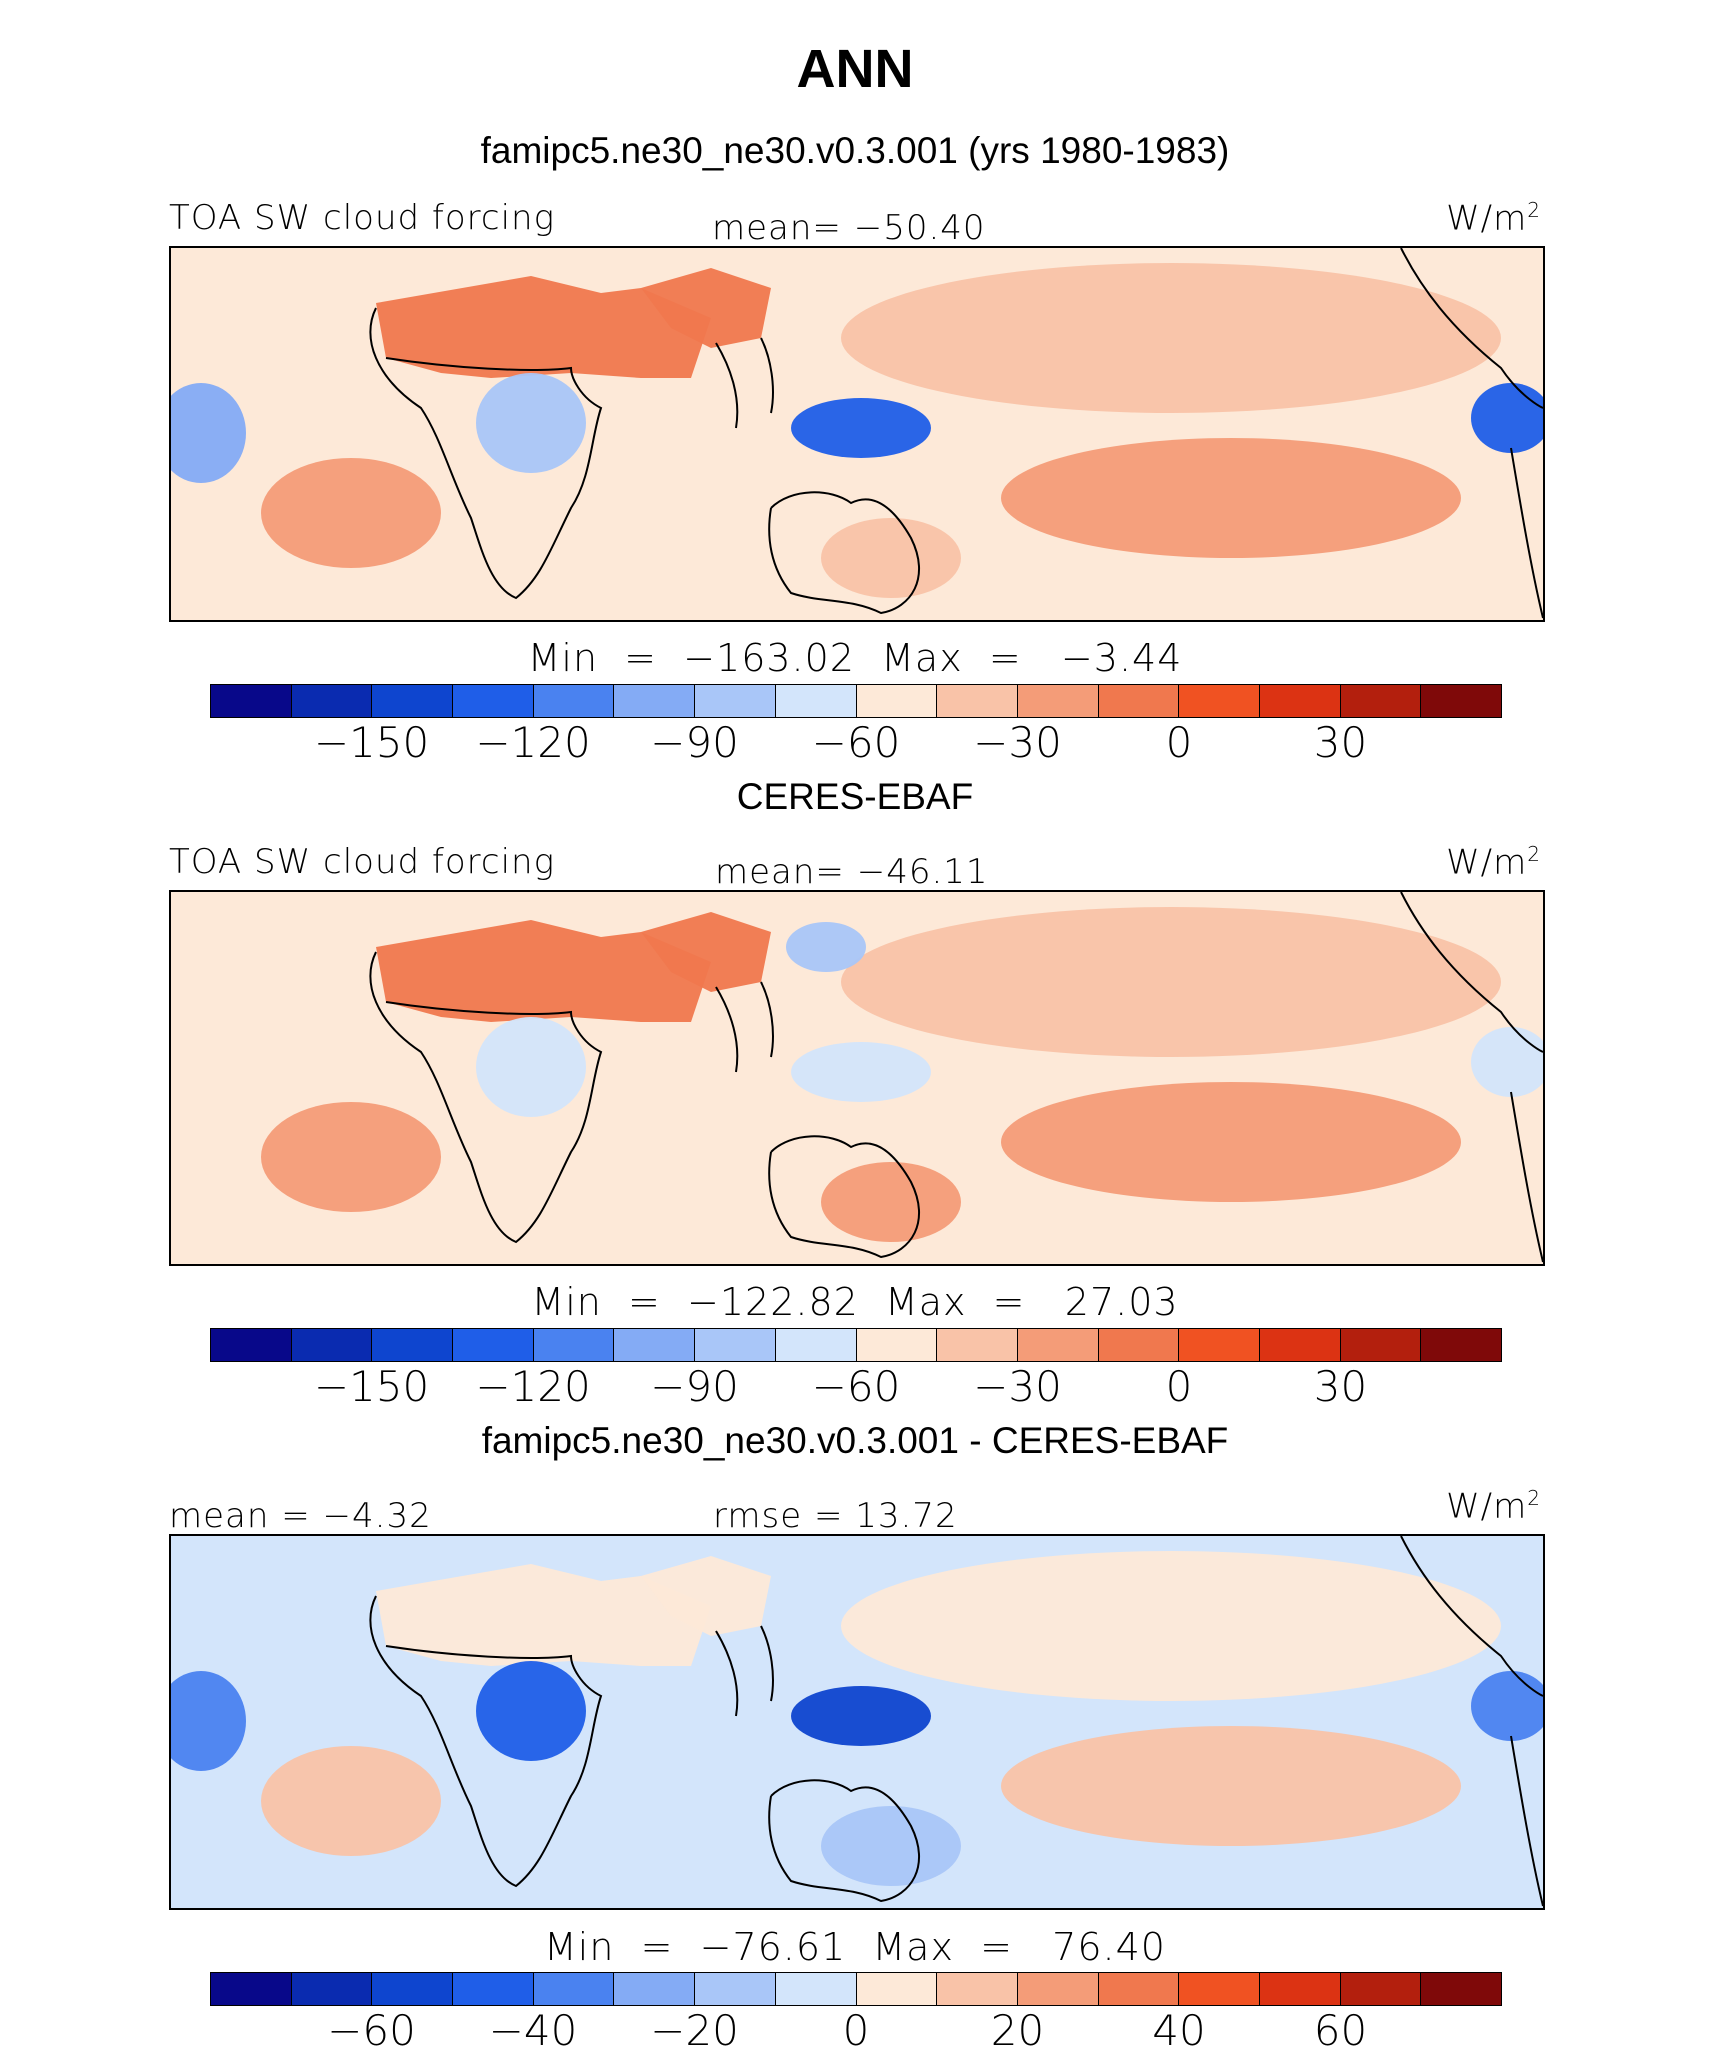 The image size is (1710, 2055). Describe the element at coordinates (1340, 2030) in the screenshot. I see `colorbar-tick-label: 60` at that location.